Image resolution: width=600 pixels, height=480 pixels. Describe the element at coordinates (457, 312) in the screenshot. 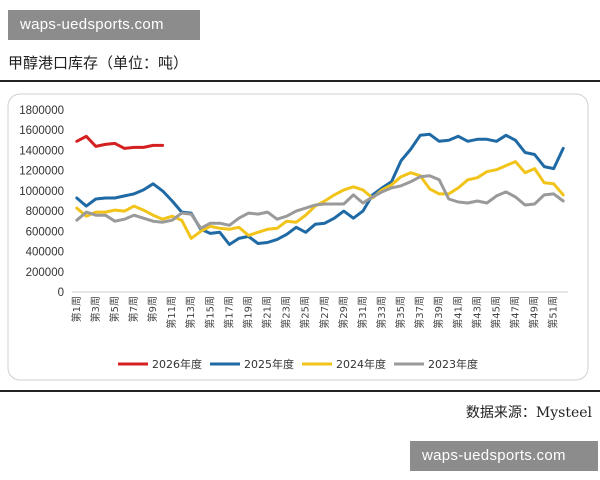

I see `x-tick-label: 第41周` at that location.